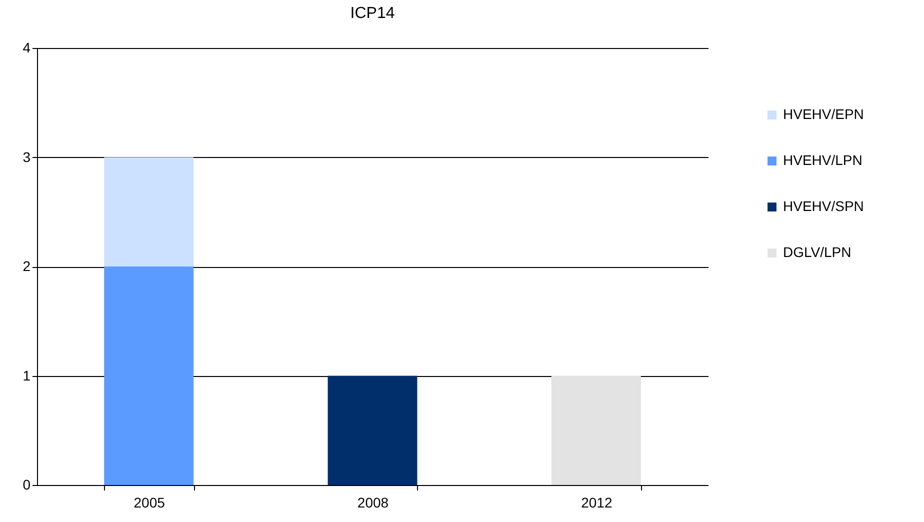 The image size is (924, 522). Describe the element at coordinates (596, 502) in the screenshot. I see `x-tick-label: 2012` at that location.